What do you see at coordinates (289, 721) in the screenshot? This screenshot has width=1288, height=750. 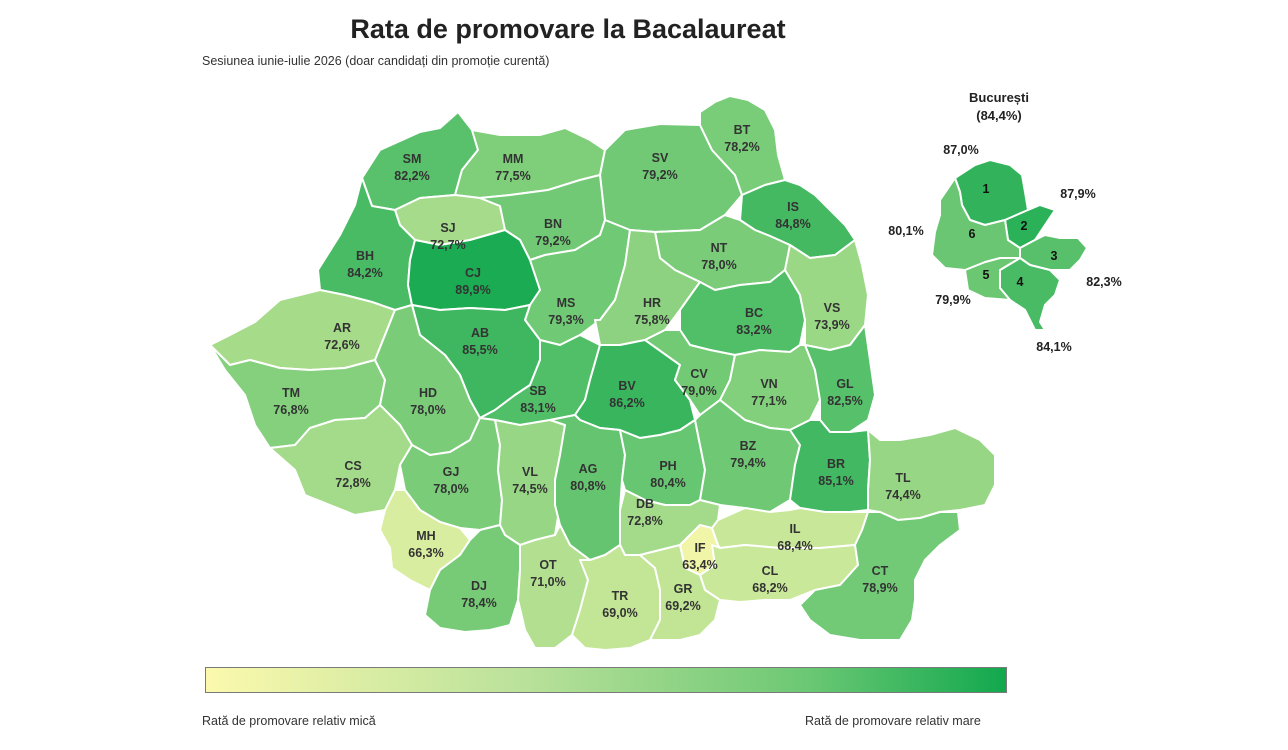 I see `legend-low-label: Rată de promovare relativ mică` at bounding box center [289, 721].